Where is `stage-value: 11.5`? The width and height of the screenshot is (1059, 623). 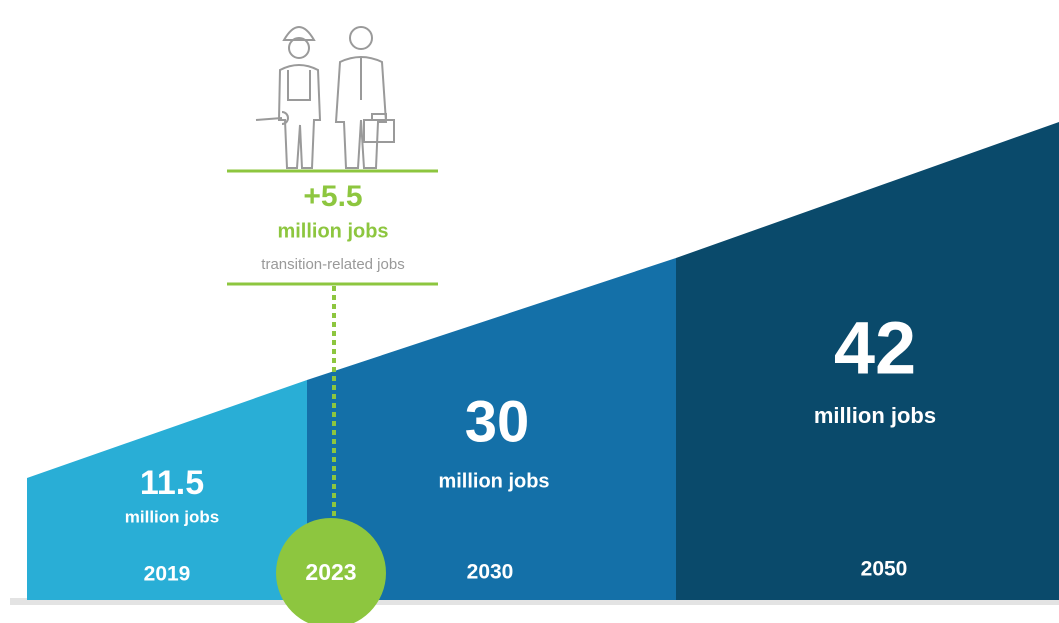
stage-value: 11.5 is located at coordinates (172, 483).